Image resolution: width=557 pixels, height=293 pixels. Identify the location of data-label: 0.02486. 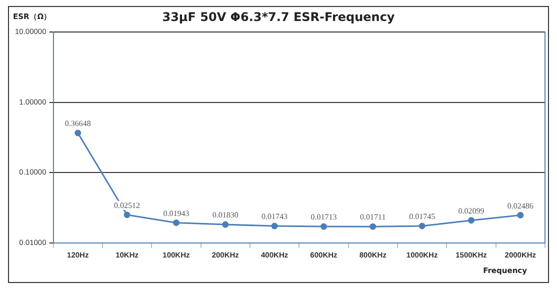
(520, 205).